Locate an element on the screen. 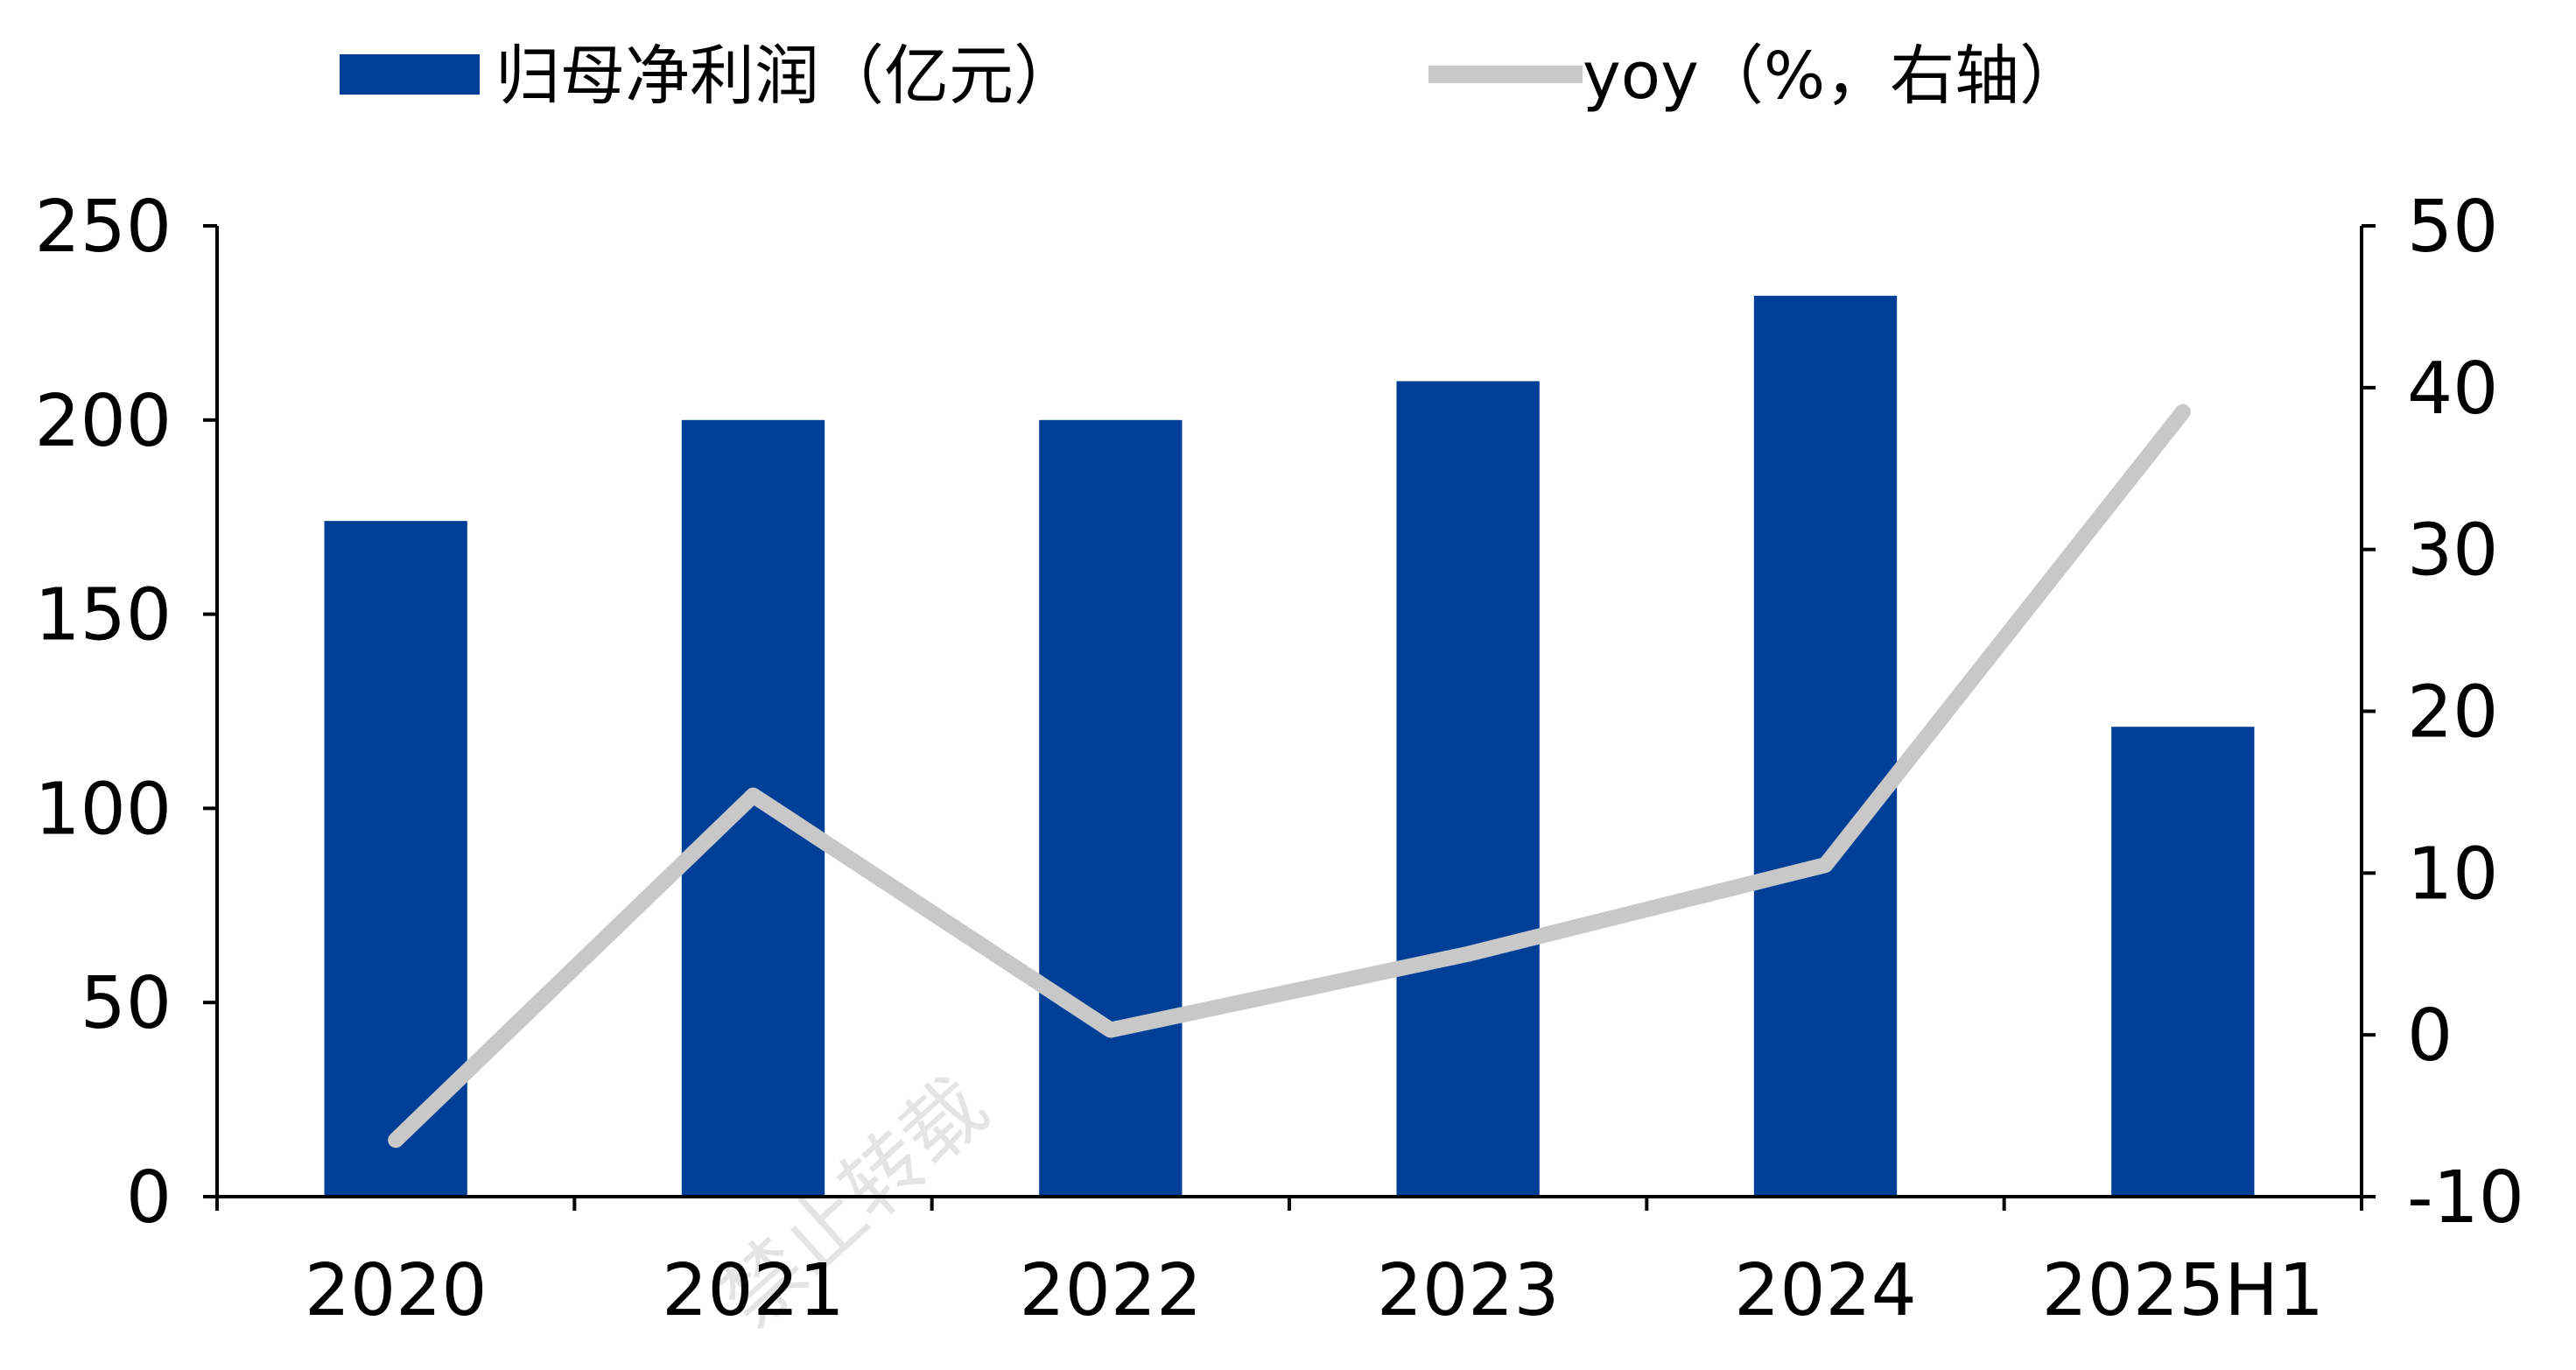 The height and width of the screenshot is (1370, 2576). y-right-tick-label: 50 is located at coordinates (2452, 228).